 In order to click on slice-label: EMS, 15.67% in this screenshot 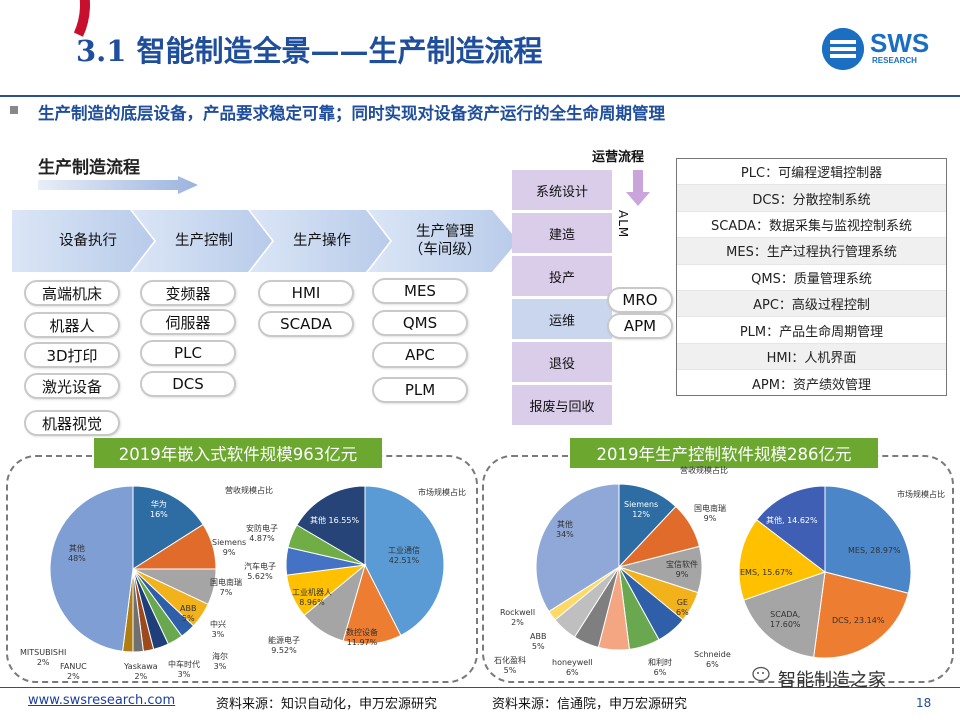, I will do `click(766, 572)`.